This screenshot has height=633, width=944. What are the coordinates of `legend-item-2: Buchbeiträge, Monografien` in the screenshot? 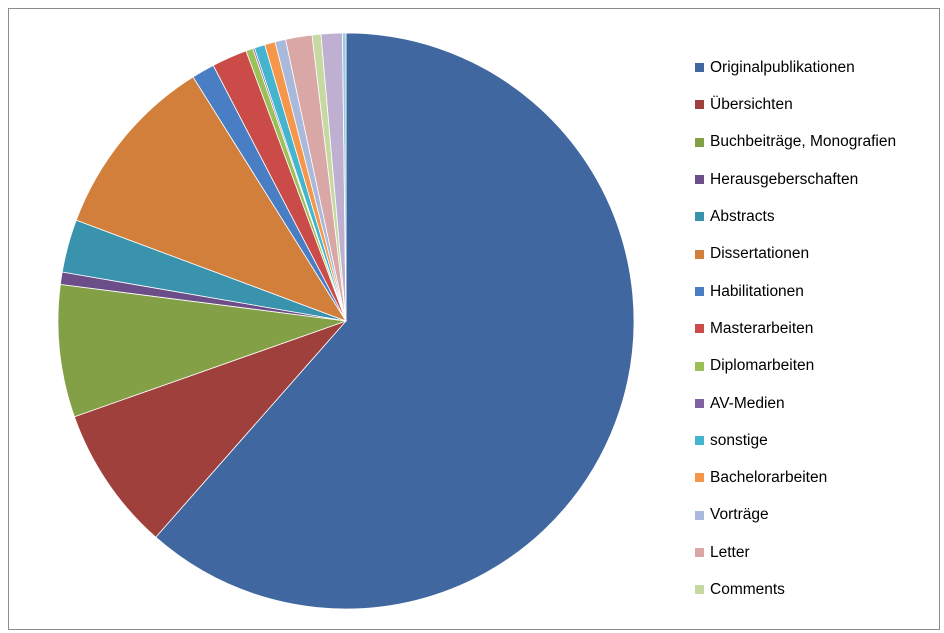 It's located at (817, 142).